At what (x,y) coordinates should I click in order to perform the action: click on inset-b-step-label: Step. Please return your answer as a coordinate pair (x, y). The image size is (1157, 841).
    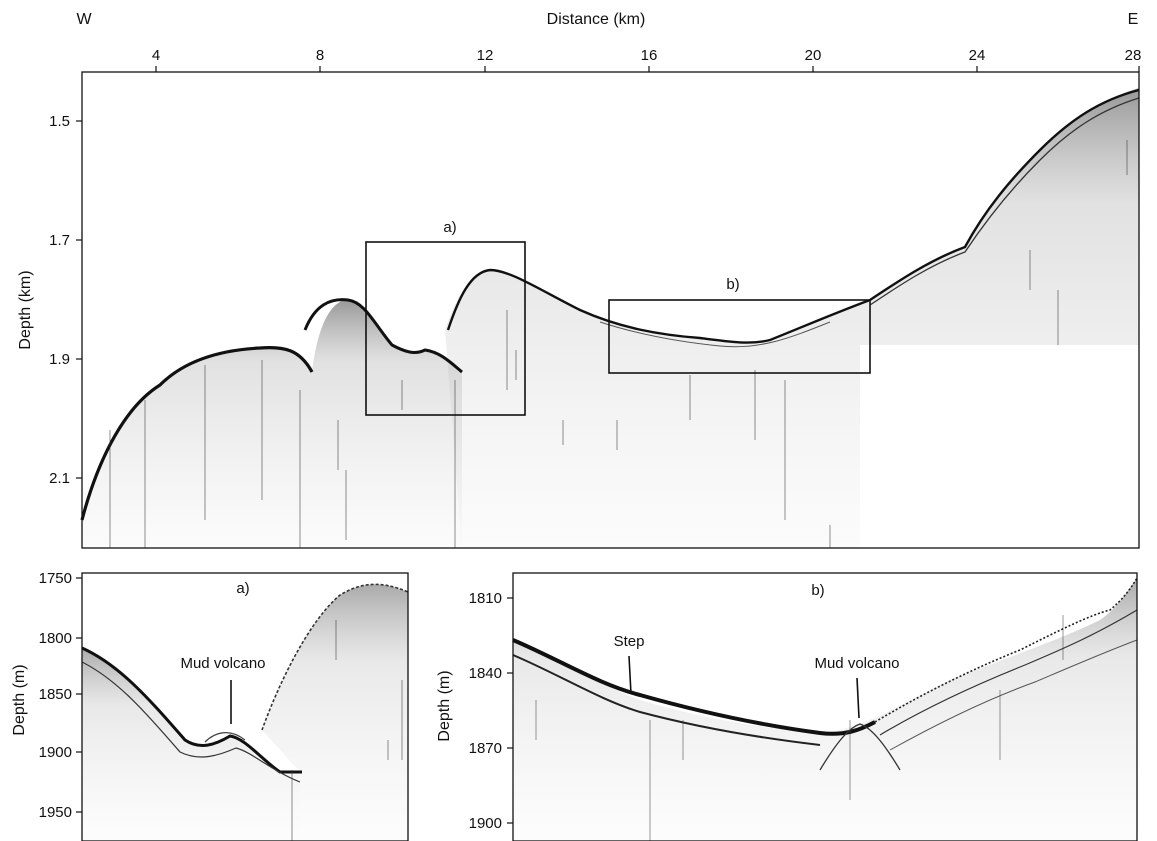
    Looking at the image, I should click on (629, 641).